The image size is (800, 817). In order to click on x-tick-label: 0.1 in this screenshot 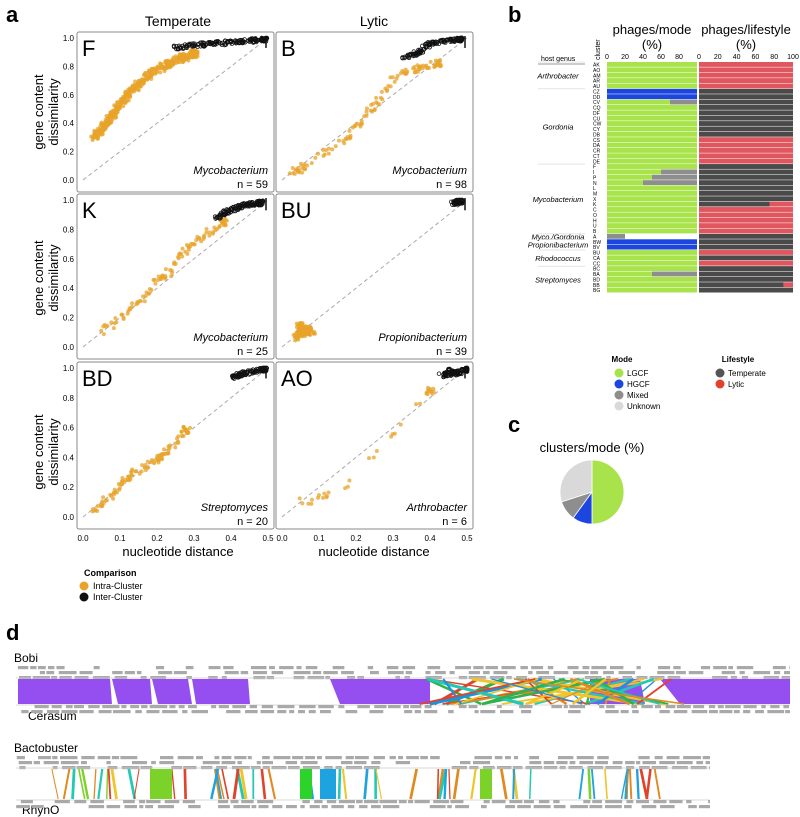, I will do `click(120, 538)`.